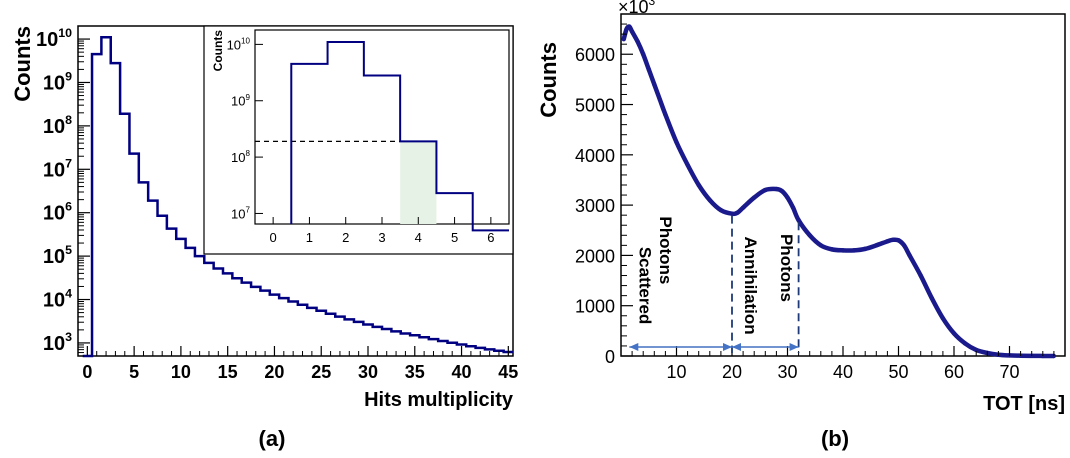 Image resolution: width=1070 pixels, height=458 pixels. Describe the element at coordinates (490, 237) in the screenshot. I see `inset-x-tick-label: 6` at that location.